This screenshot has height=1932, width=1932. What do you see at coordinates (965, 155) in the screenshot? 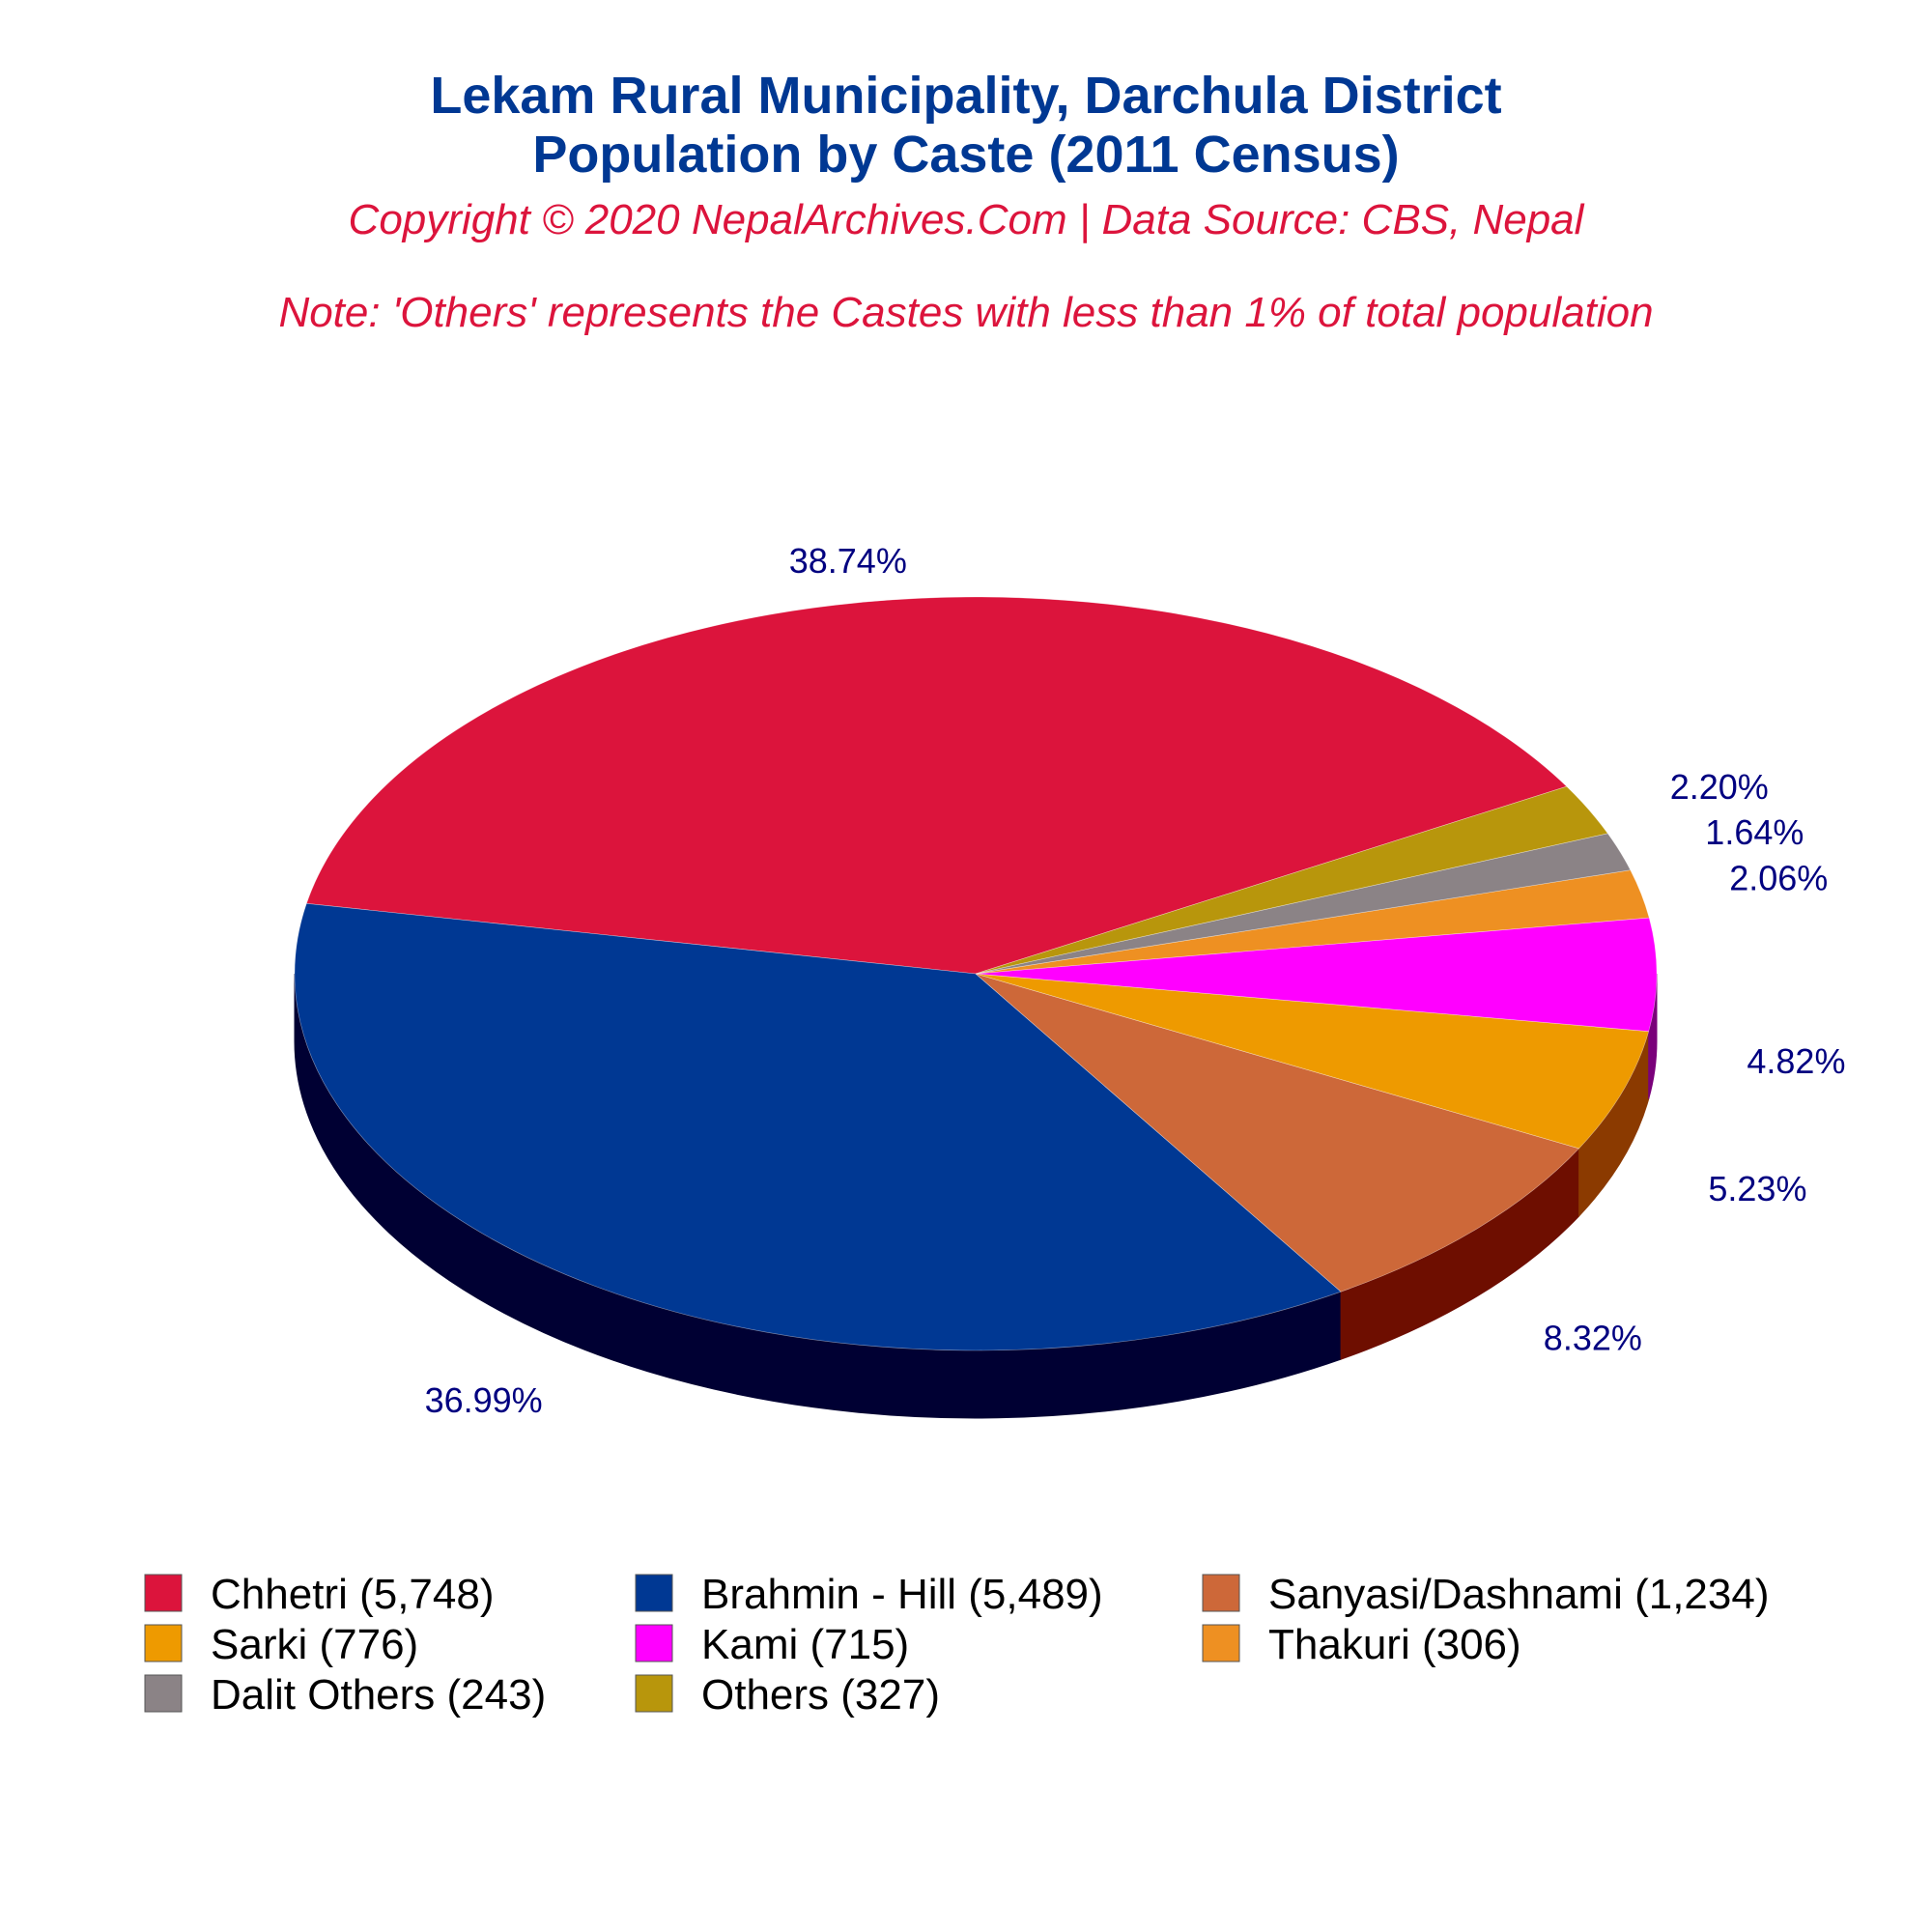
I see `chart-title-line2: Population by Caste (2011 Census)` at bounding box center [965, 155].